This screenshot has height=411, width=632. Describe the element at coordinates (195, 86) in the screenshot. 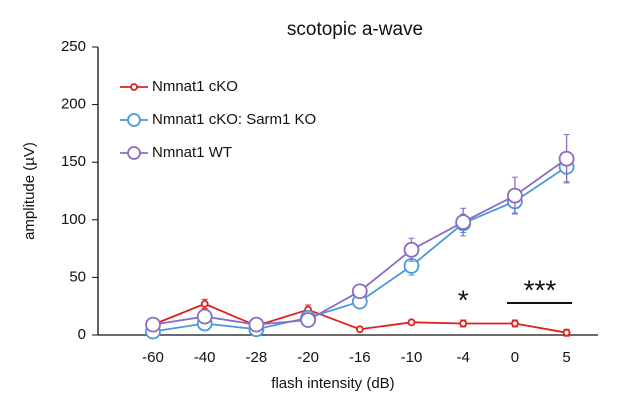

I see `legend-label: Nmnat1 cKO` at that location.